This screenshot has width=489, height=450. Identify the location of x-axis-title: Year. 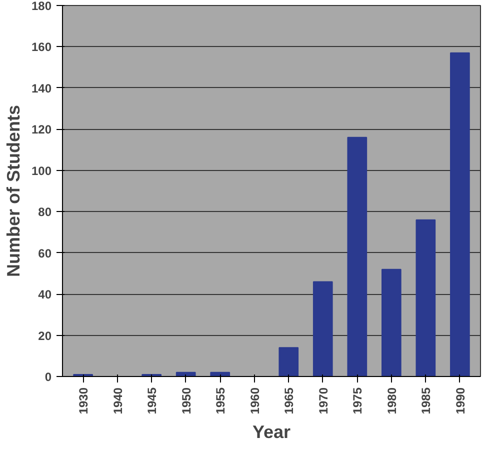
(271, 432).